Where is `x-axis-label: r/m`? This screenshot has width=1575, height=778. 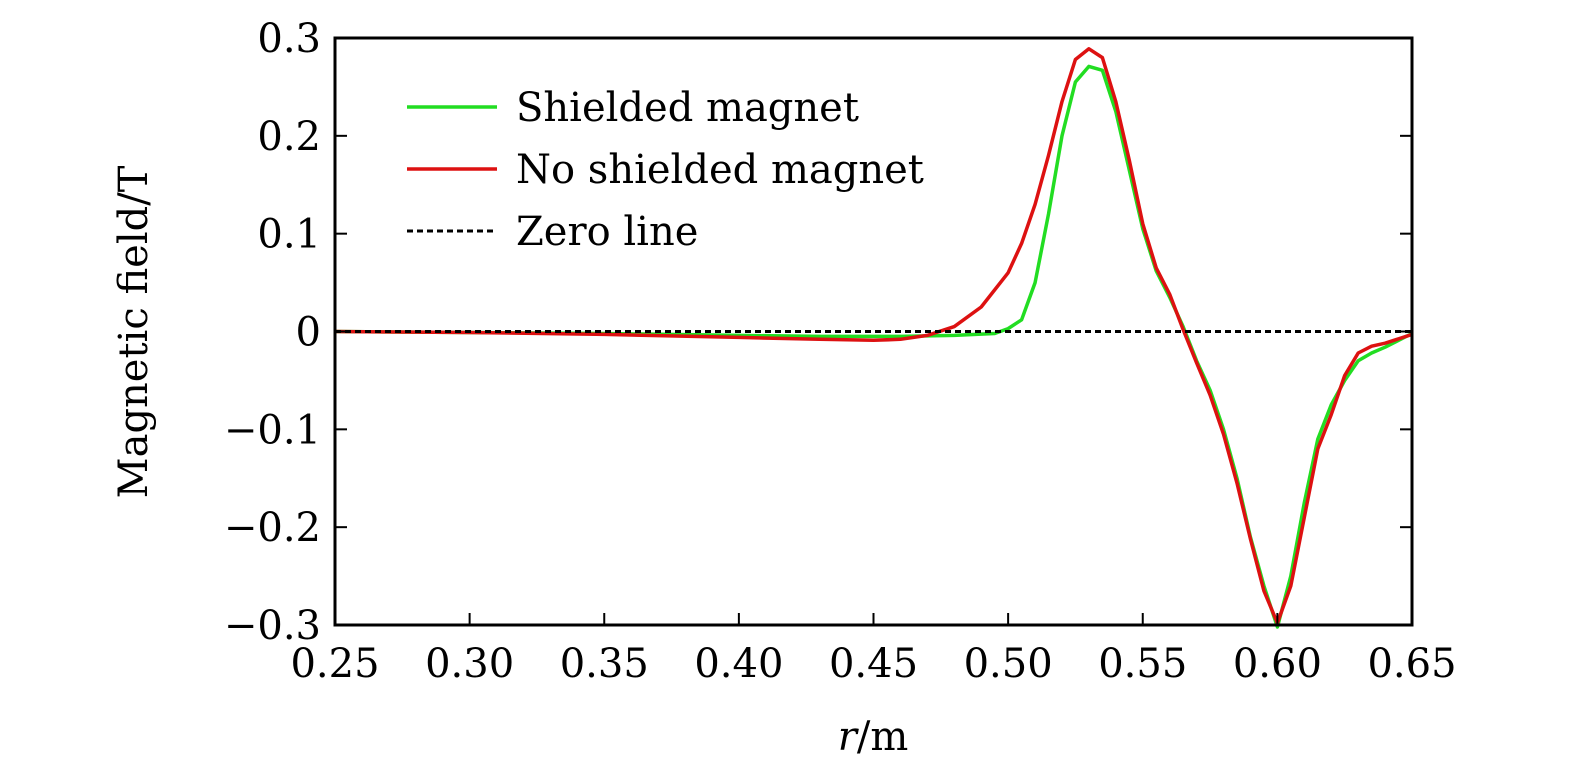 x-axis-label: r/m is located at coordinates (873, 737).